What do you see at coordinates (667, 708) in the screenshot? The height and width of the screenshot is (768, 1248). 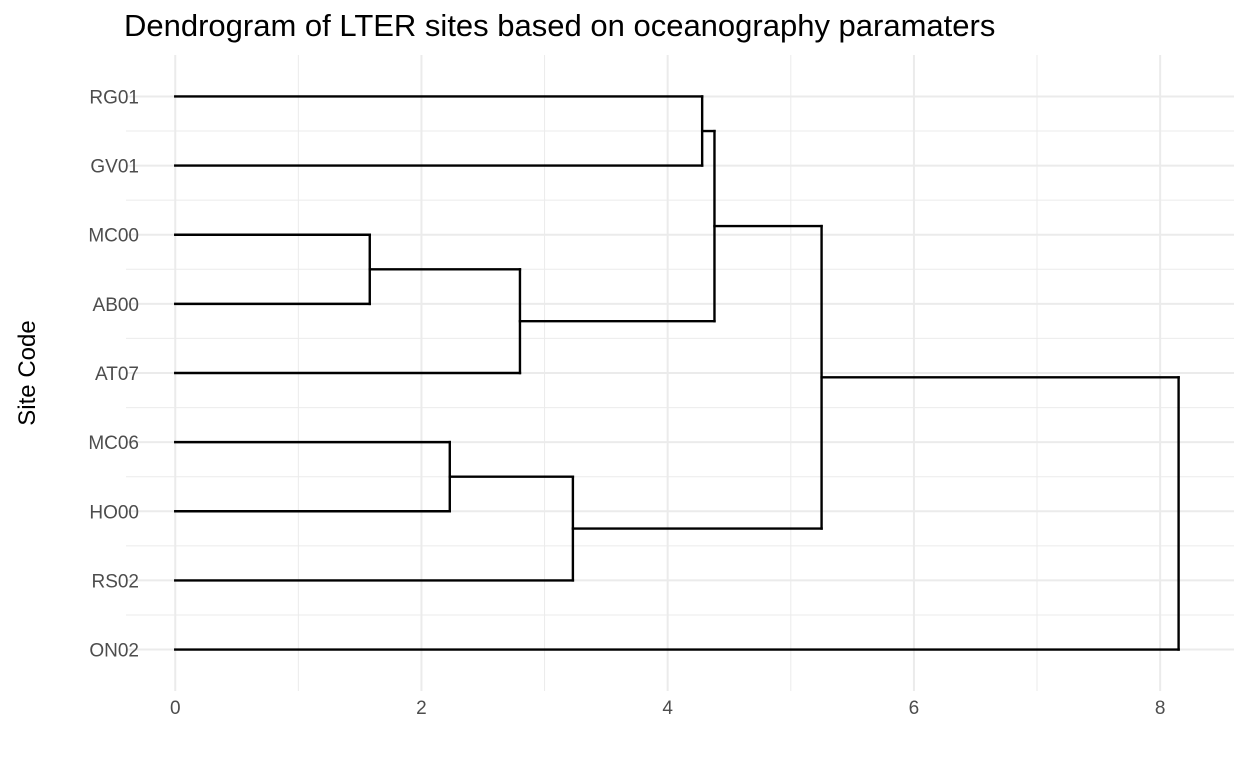 I see `x-tick-label: 4` at bounding box center [667, 708].